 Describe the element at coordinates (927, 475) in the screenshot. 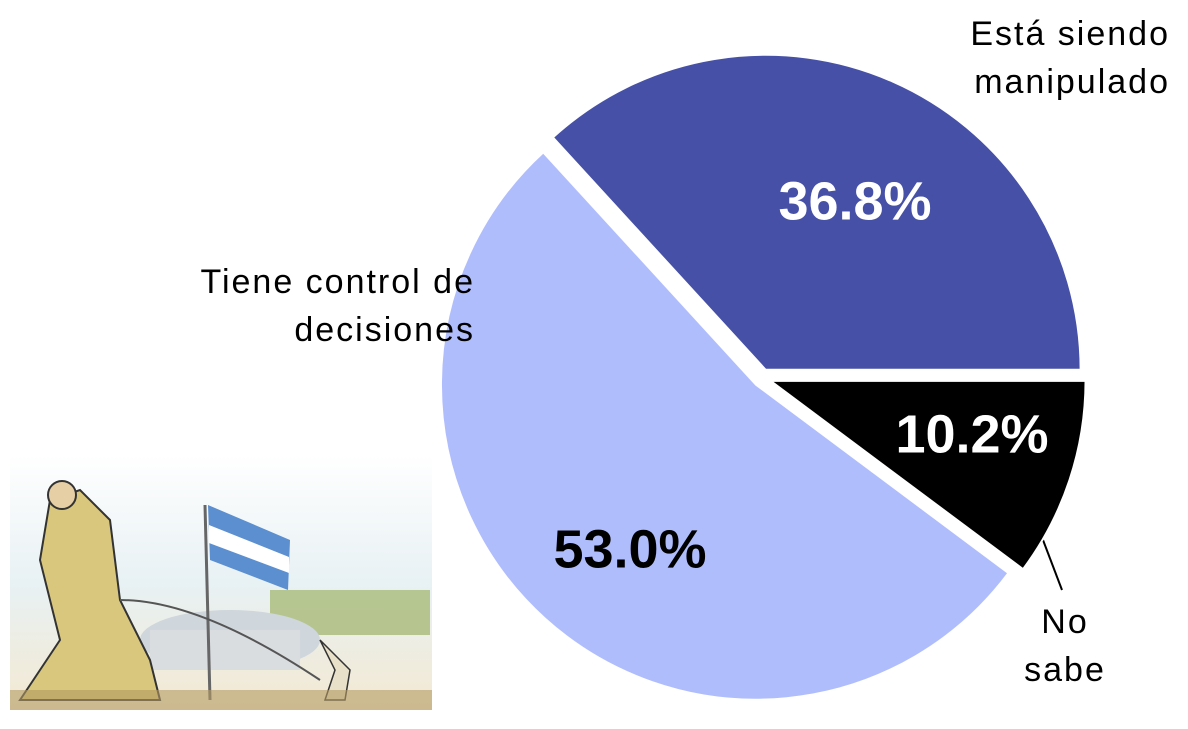

I see `pie-slice` at that location.